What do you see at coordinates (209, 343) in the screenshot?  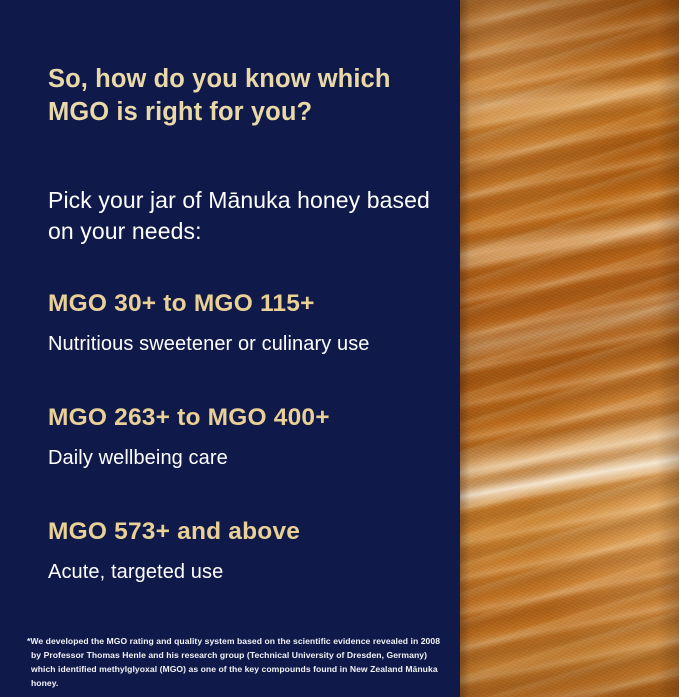 I see `mgo-tier-low-description: Nutritious sweetener or culinary use` at bounding box center [209, 343].